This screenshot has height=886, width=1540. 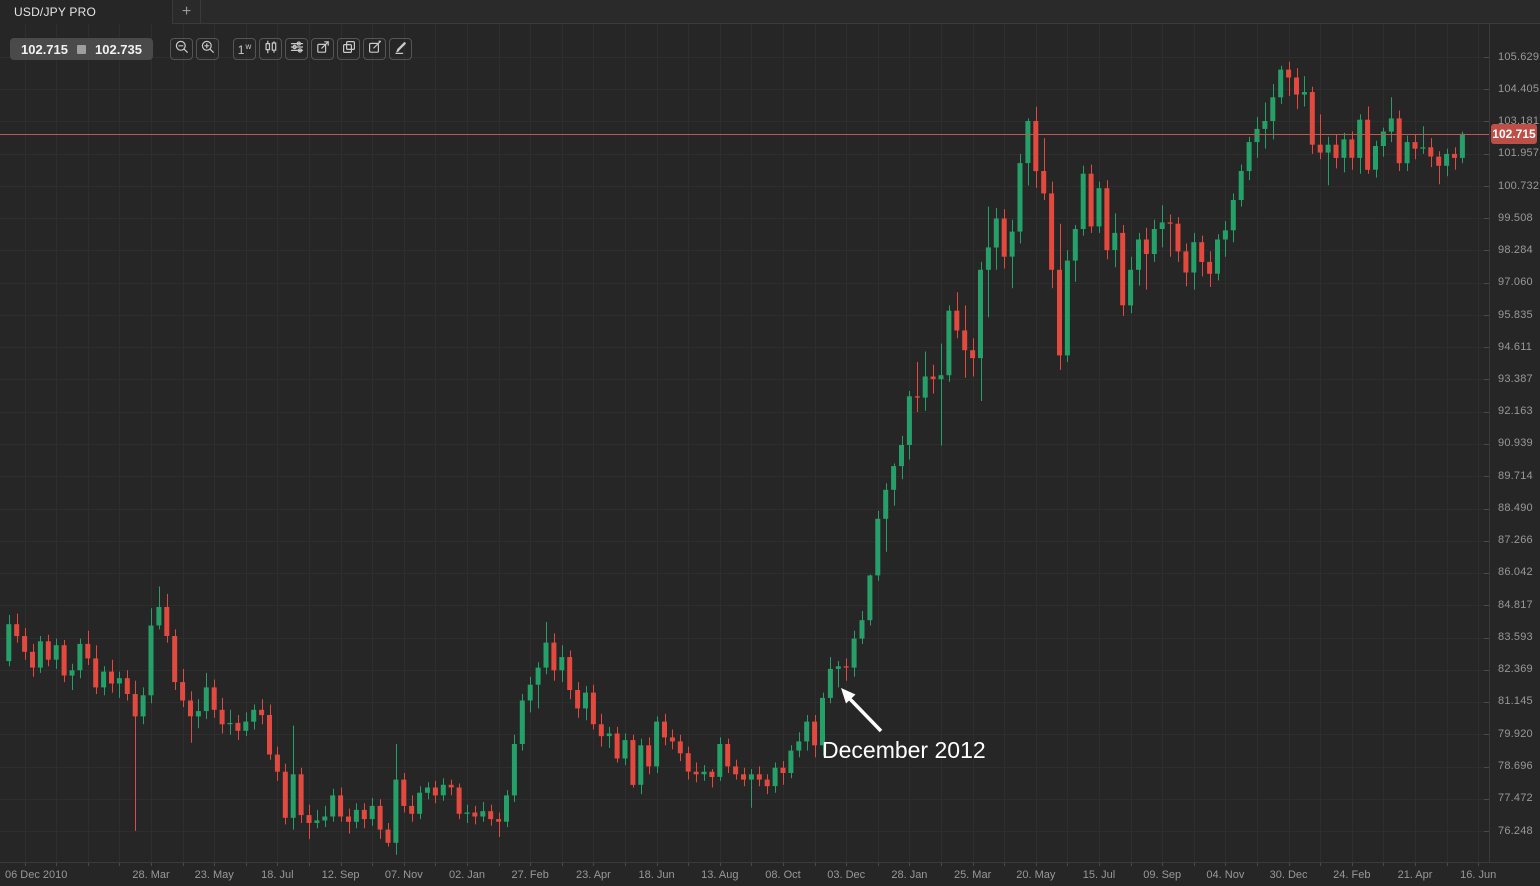 I want to click on time-axis-label: 20. May, so click(x=1036, y=875).